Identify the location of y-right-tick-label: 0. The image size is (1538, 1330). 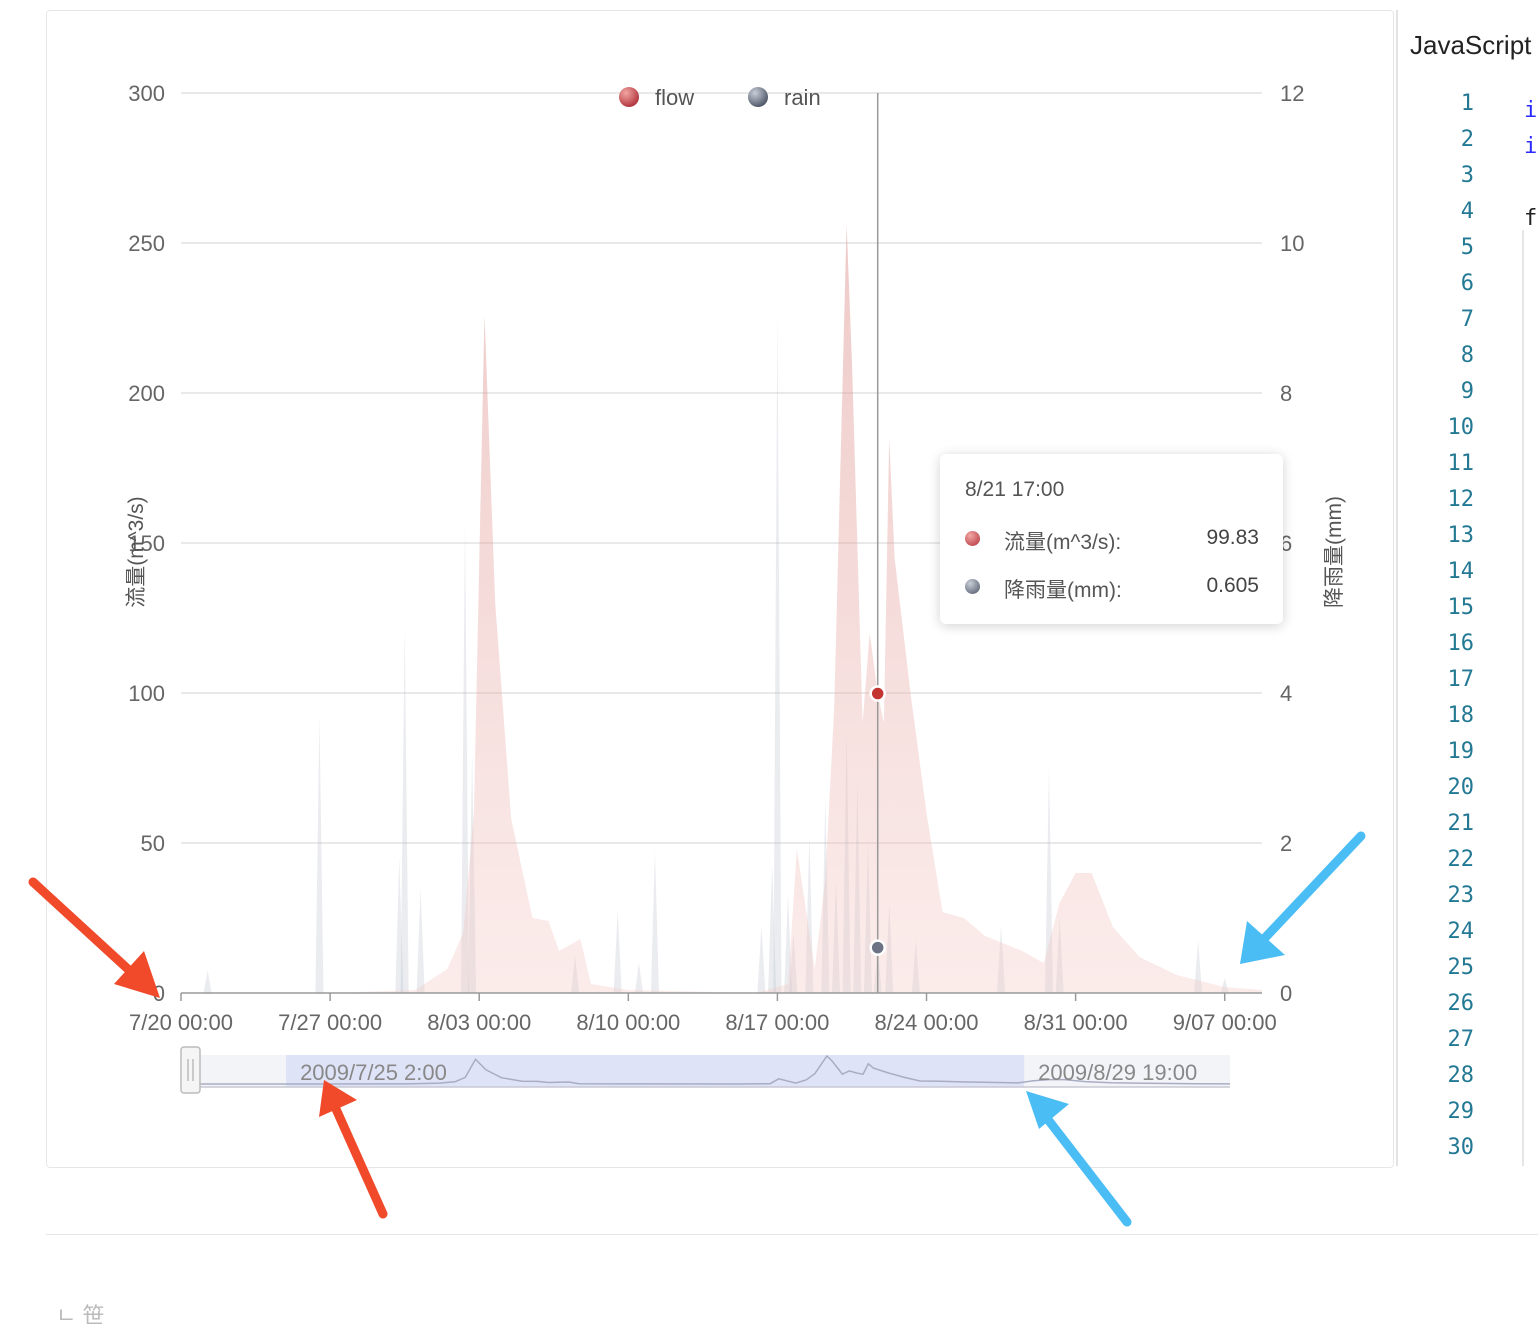
(1286, 993).